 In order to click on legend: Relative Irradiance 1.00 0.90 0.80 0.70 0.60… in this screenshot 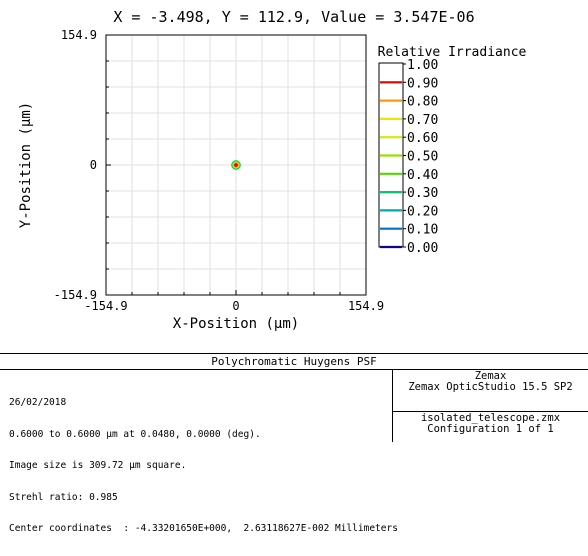, I will do `click(452, 150)`.